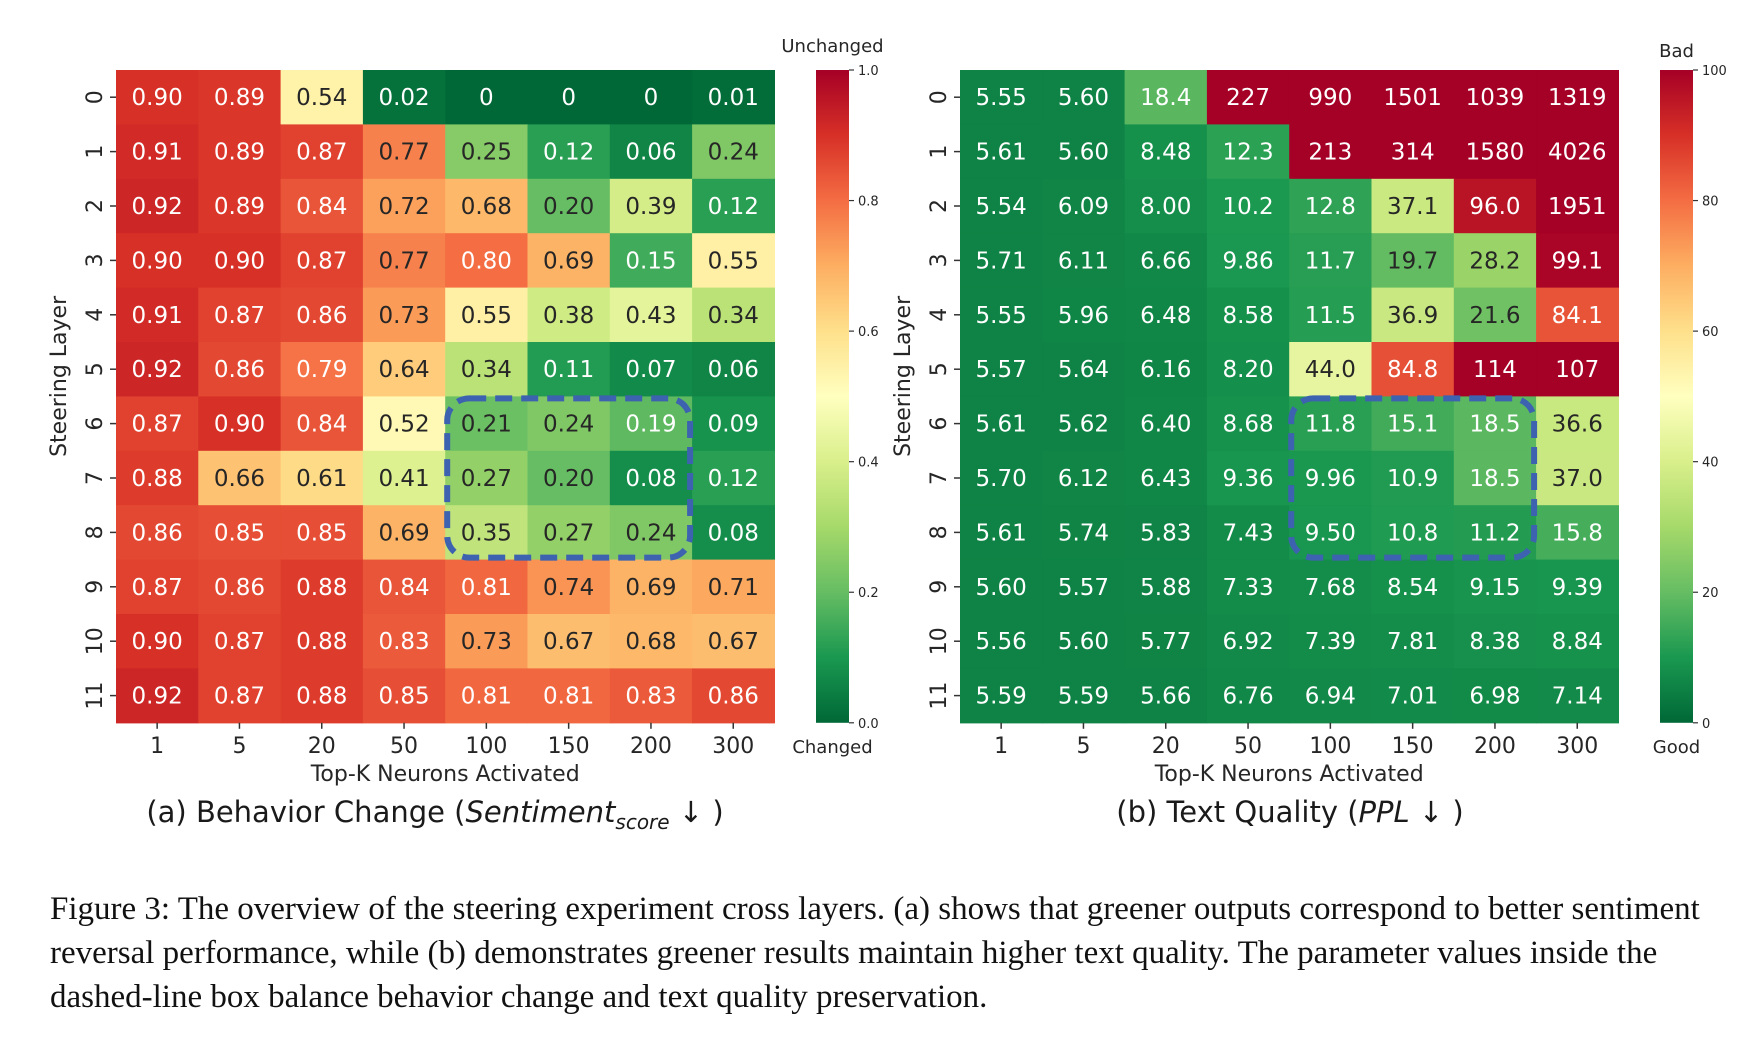 This screenshot has height=1043, width=1741. Describe the element at coordinates (1577, 261) in the screenshot. I see `panel-b-cell-value: 99.1` at that location.